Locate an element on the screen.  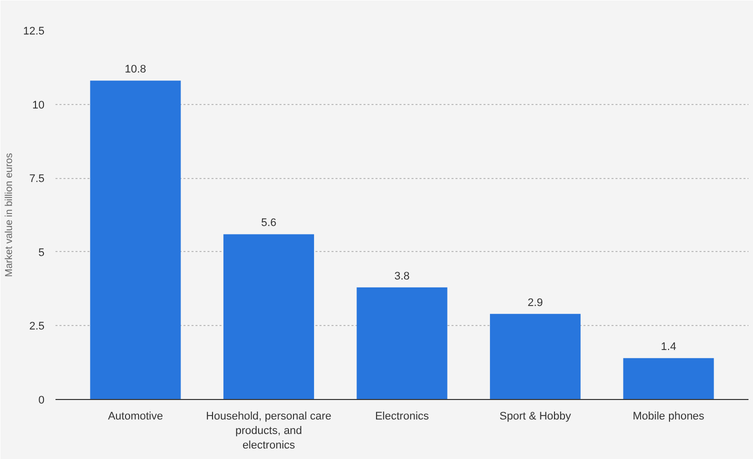
y-tick-label: 7.5 is located at coordinates (37, 179).